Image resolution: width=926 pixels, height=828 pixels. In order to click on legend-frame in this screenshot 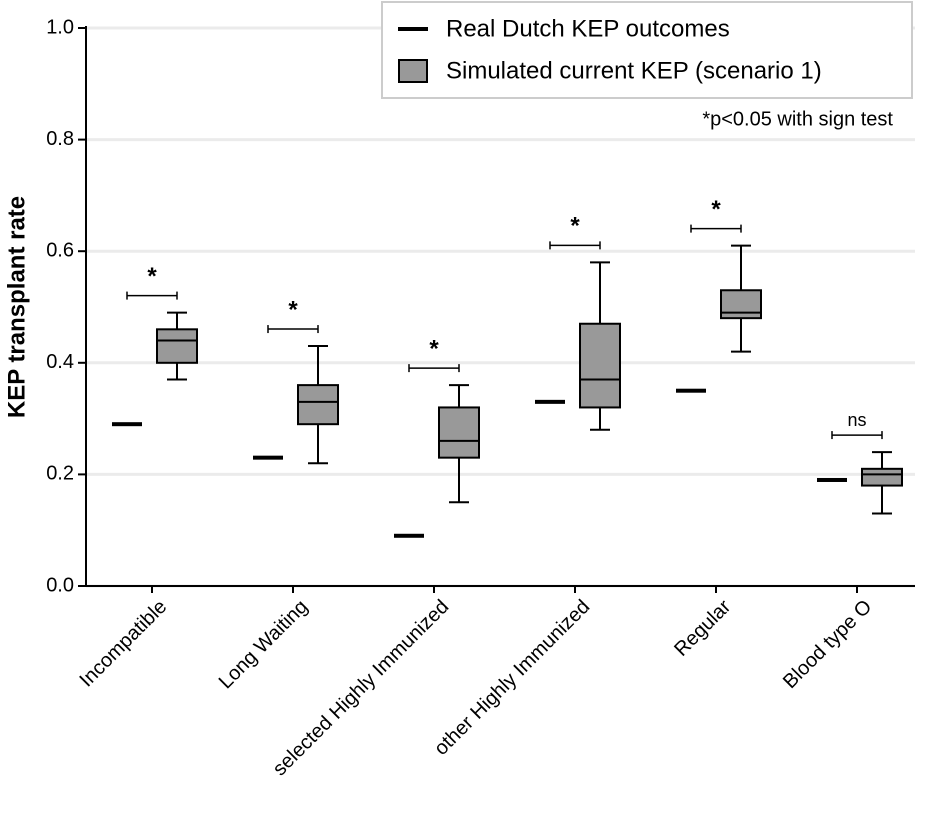, I will do `click(647, 50)`.